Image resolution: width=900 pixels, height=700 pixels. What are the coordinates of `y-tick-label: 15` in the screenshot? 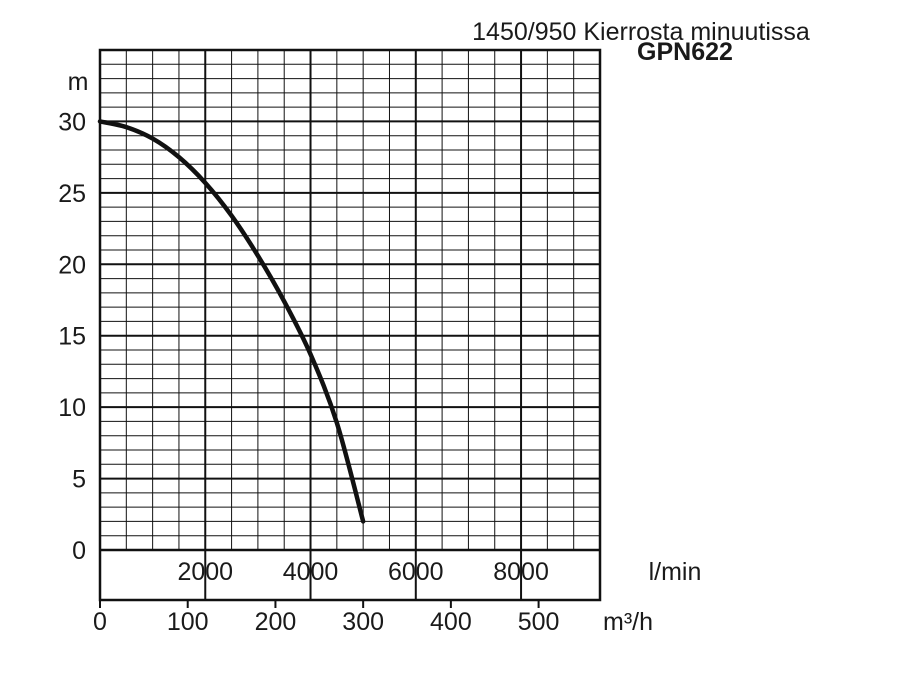 It's located at (72, 337).